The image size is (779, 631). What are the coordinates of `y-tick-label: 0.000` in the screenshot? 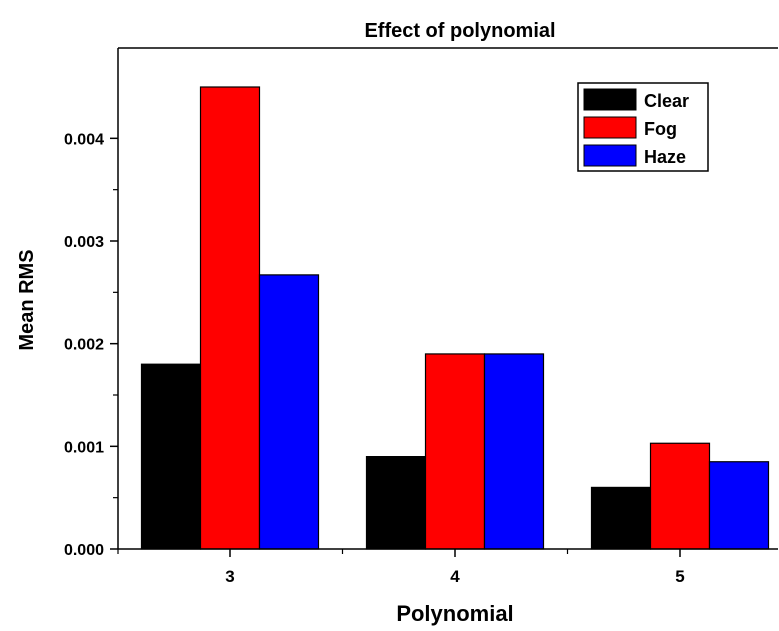 It's located at (84, 550).